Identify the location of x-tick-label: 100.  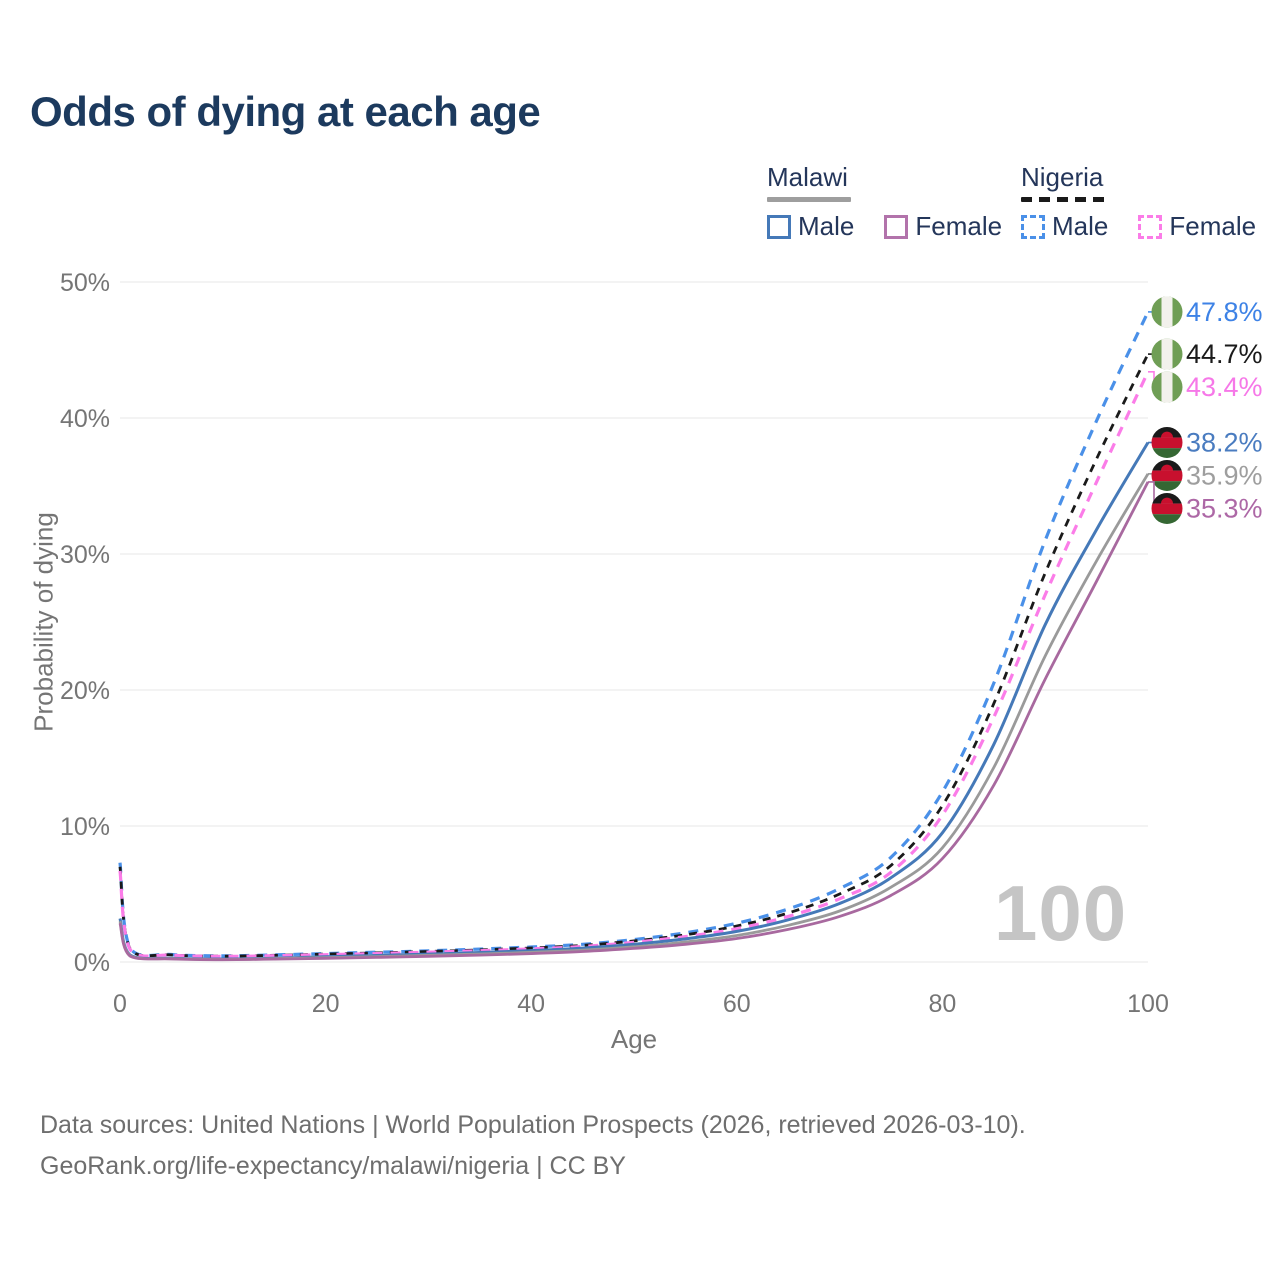
(1148, 1004).